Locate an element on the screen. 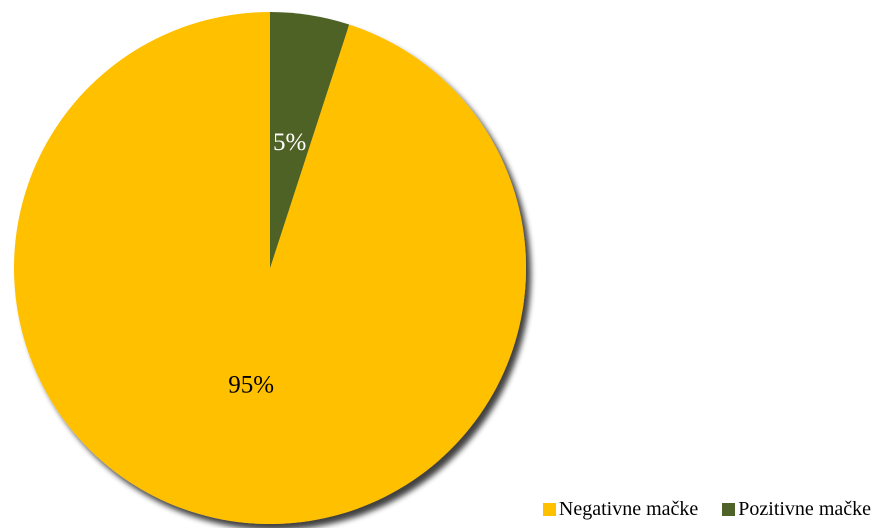  legend-item-positive: Pozitivne mačke is located at coordinates (796, 509).